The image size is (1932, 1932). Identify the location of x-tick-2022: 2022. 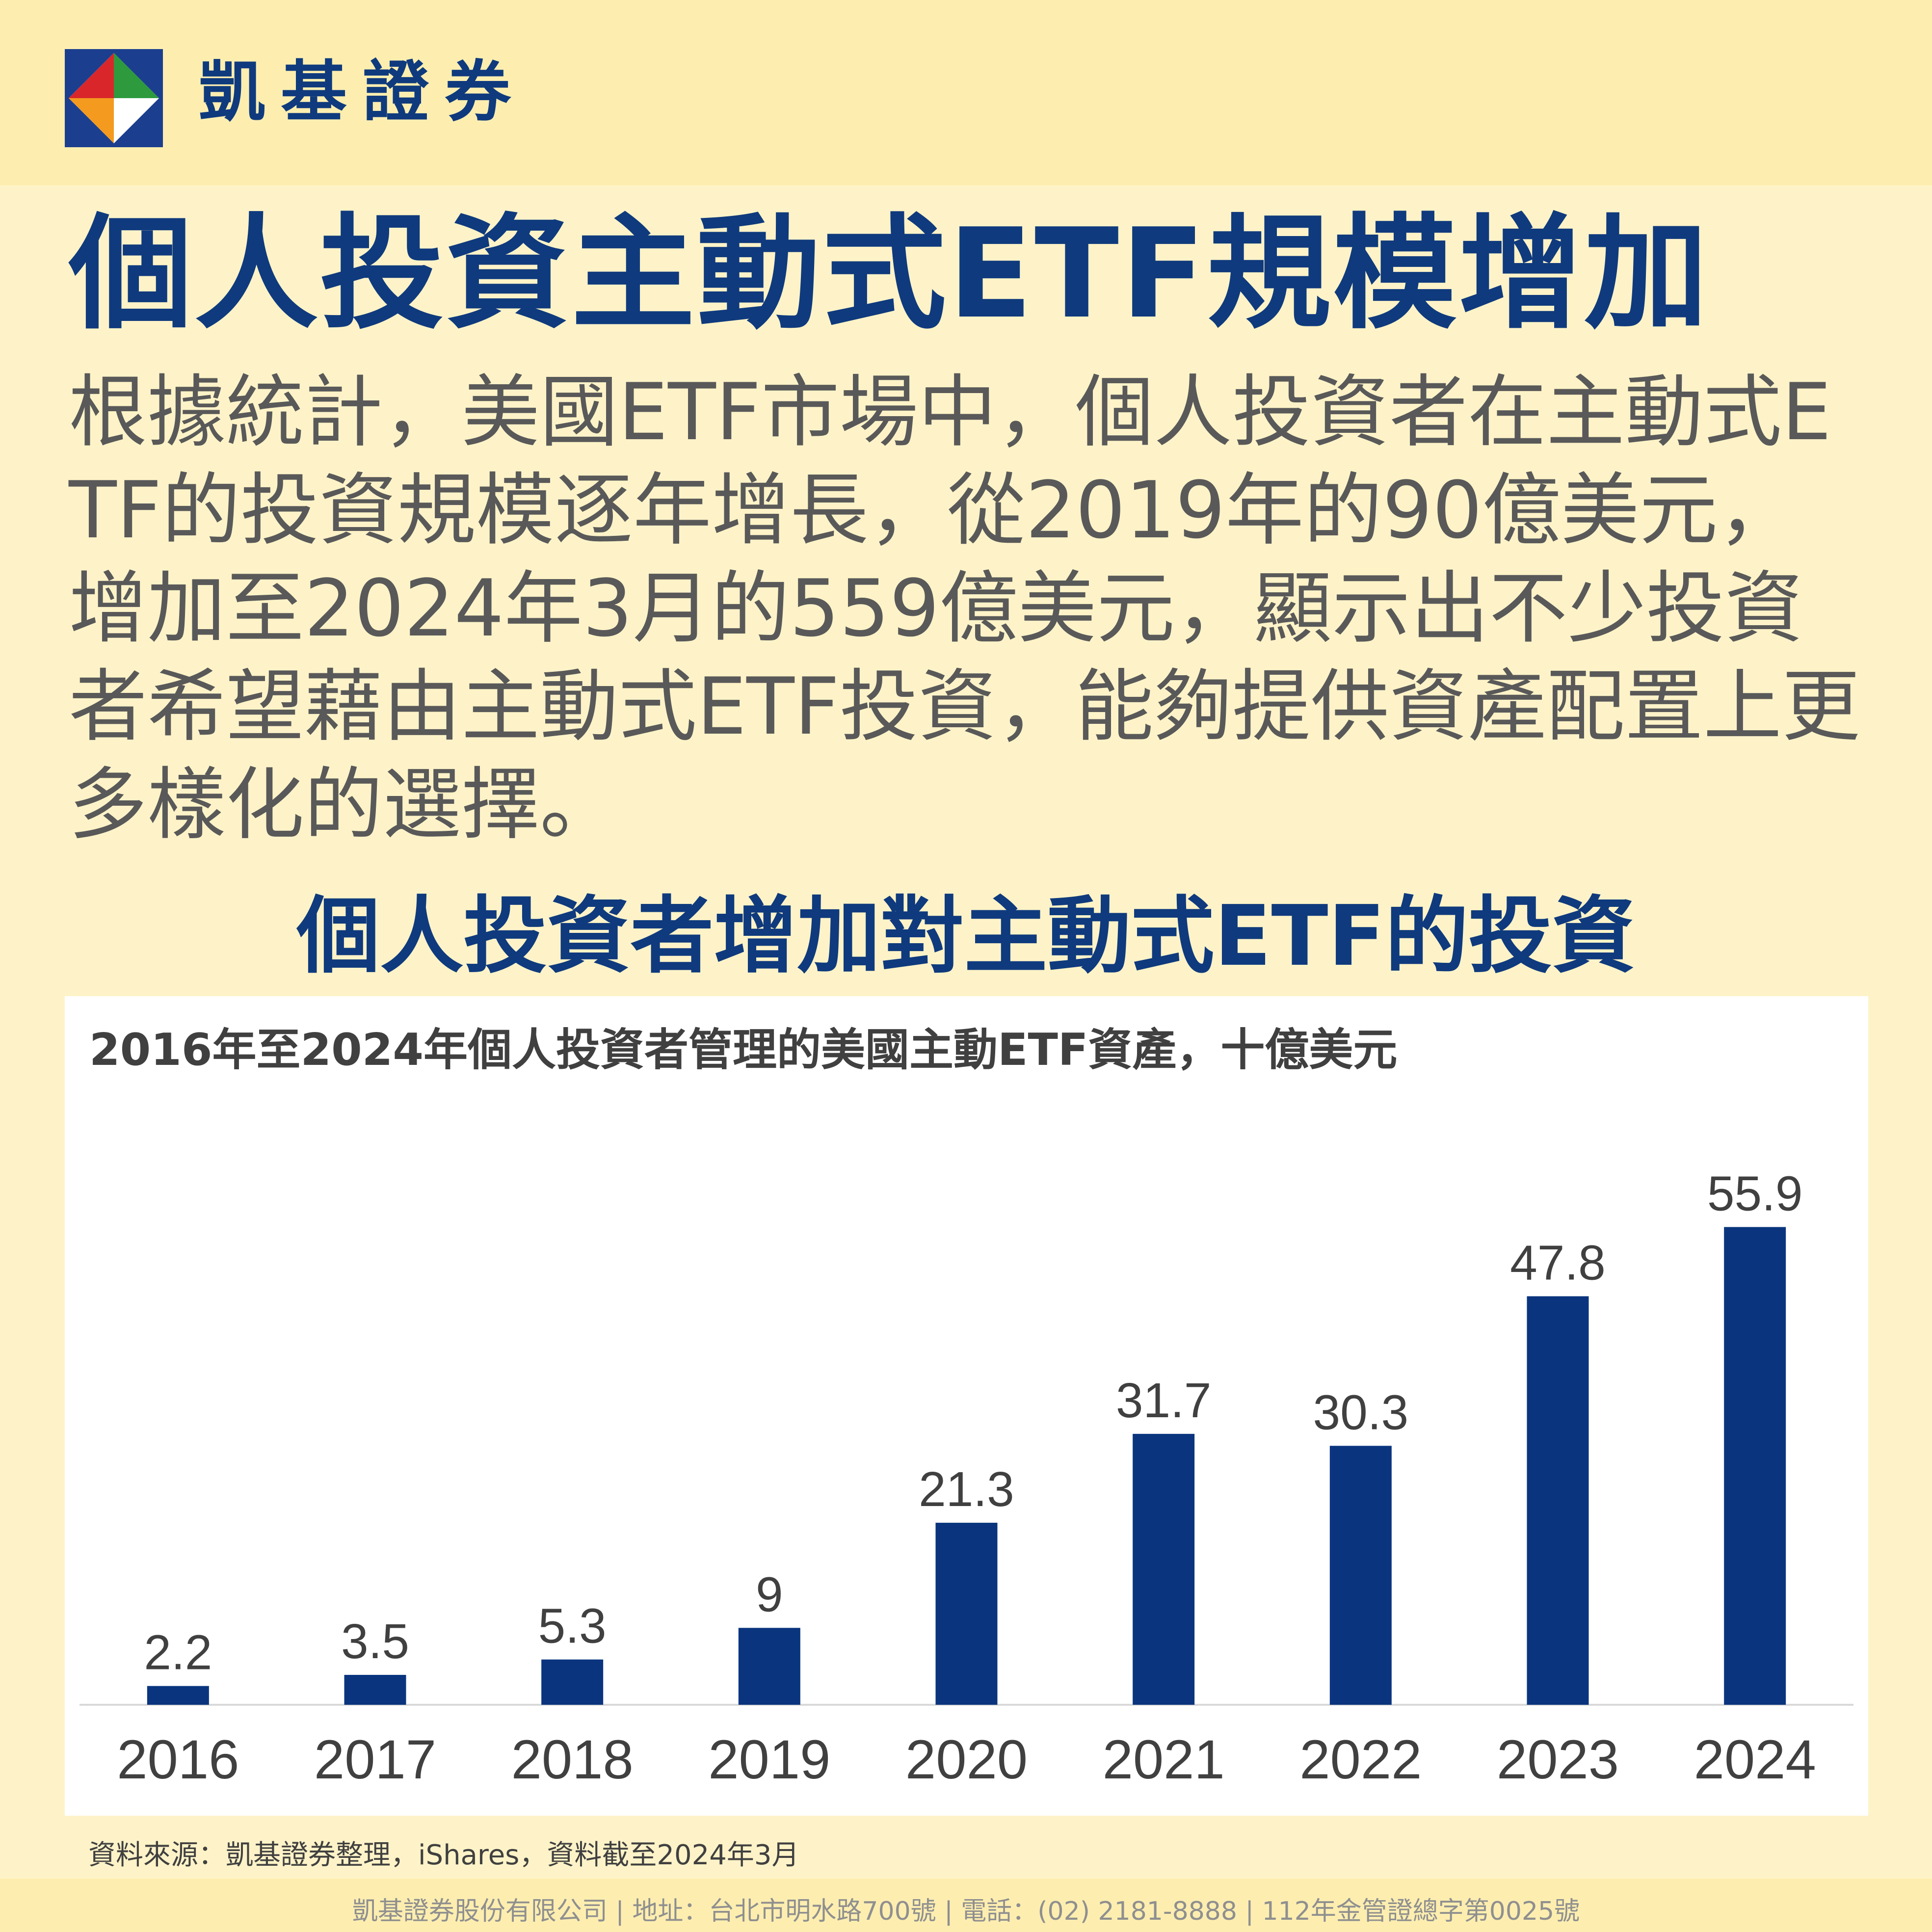
(1360, 1759).